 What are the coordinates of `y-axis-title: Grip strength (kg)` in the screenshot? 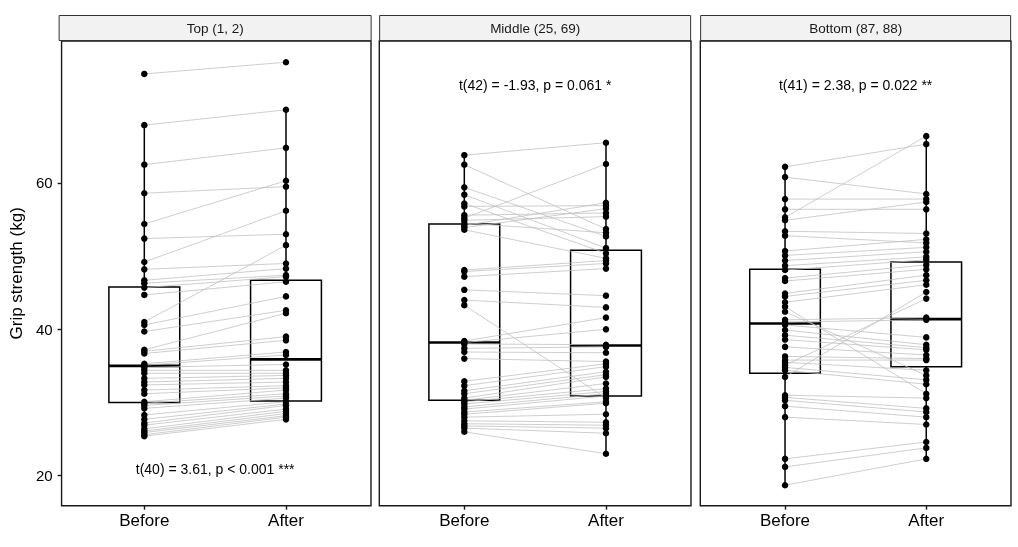 It's located at (16, 273).